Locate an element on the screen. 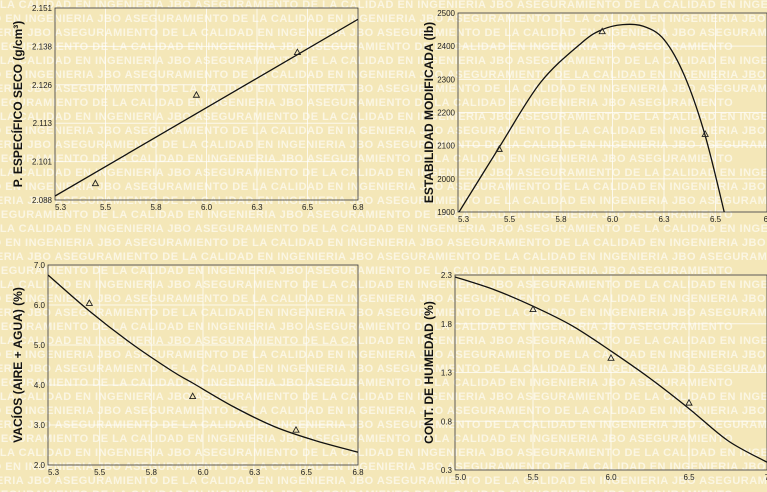  y-tick-label: 0.8 is located at coordinates (447, 421).